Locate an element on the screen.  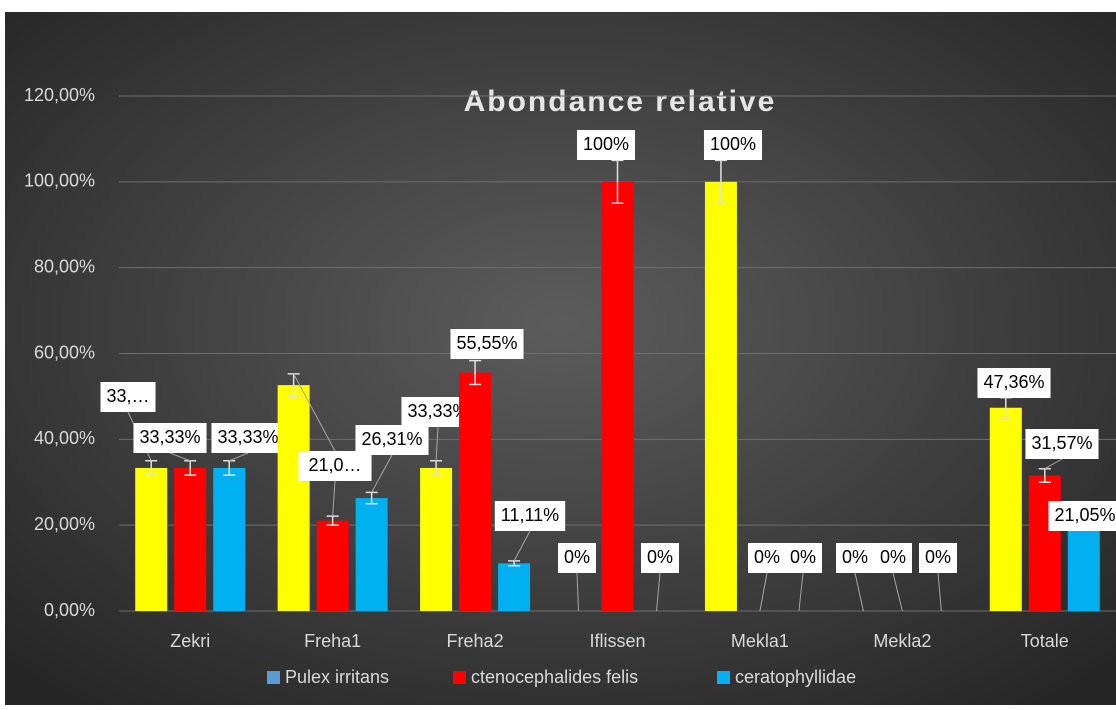
data-label: 55,55% is located at coordinates (487, 344).